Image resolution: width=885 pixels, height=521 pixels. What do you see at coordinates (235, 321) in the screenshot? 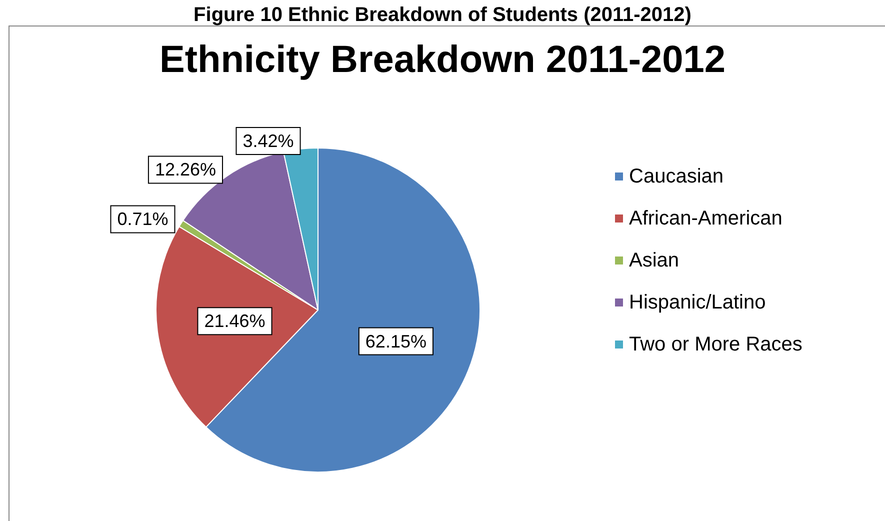
I see `data-label: 21.46%` at bounding box center [235, 321].